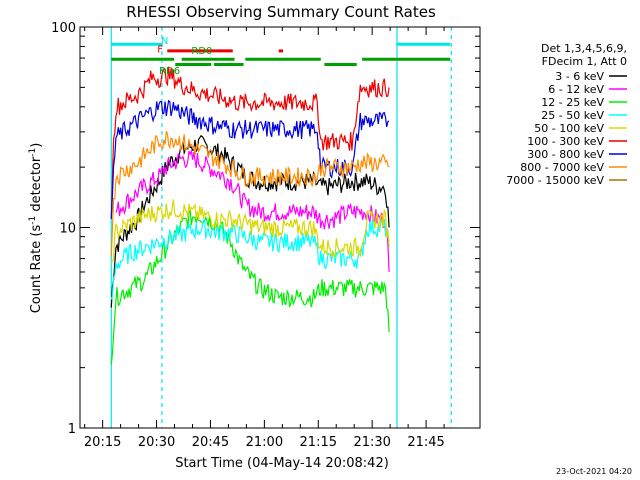 The image size is (640, 480). Describe the element at coordinates (264, 442) in the screenshot. I see `x-tick-label-3: 21:00` at that location.